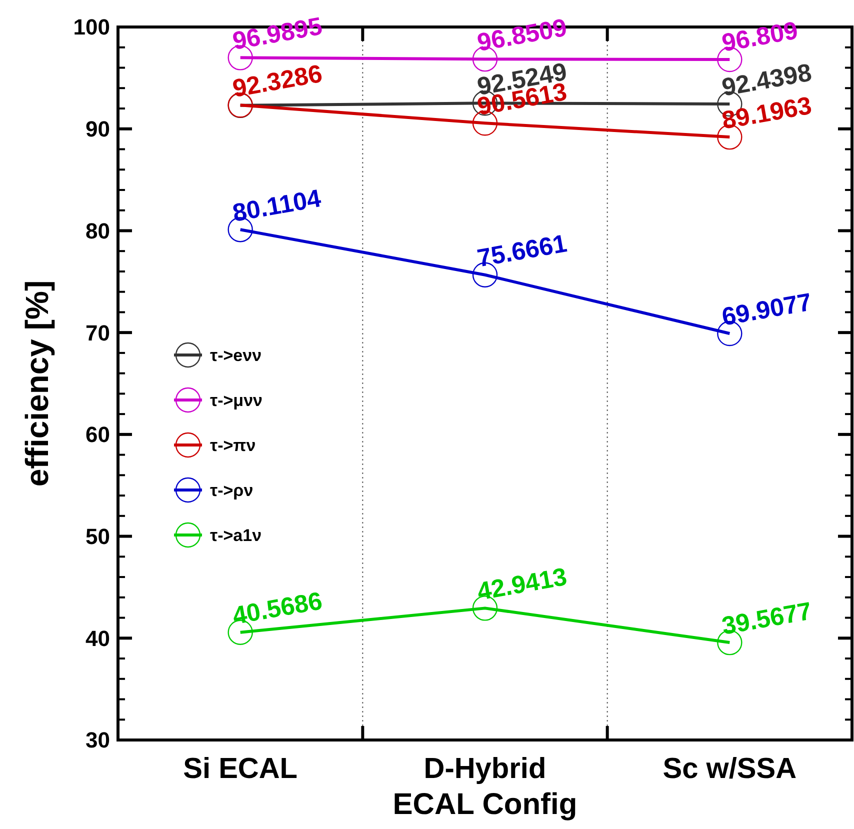 The image size is (854, 829). Describe the element at coordinates (767, 310) in the screenshot. I see `data-label: 69.9077` at that location.